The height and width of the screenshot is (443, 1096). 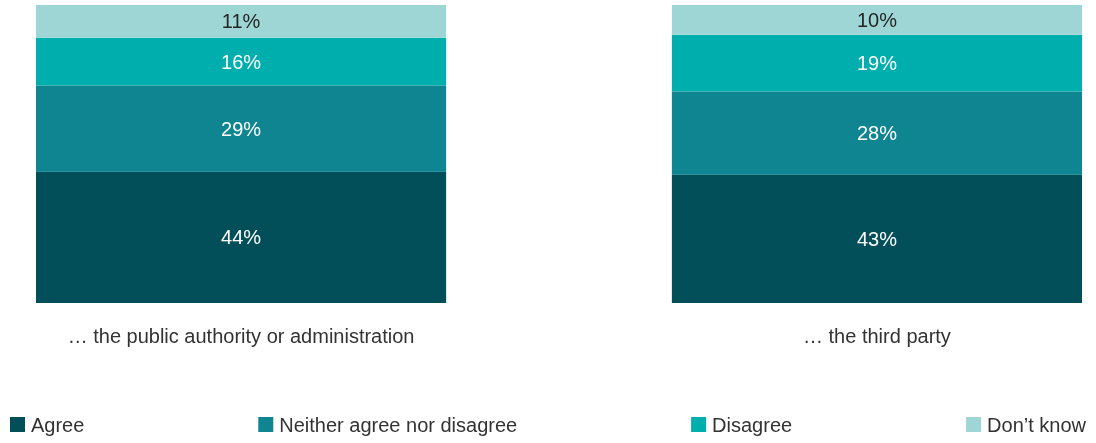 I want to click on data-label: 16%, so click(x=241, y=61).